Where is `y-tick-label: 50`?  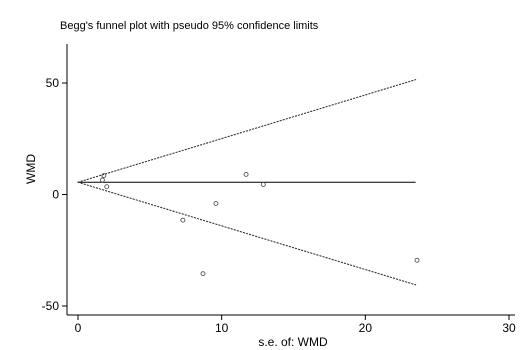
y-tick-label: 50 is located at coordinates (53, 83).